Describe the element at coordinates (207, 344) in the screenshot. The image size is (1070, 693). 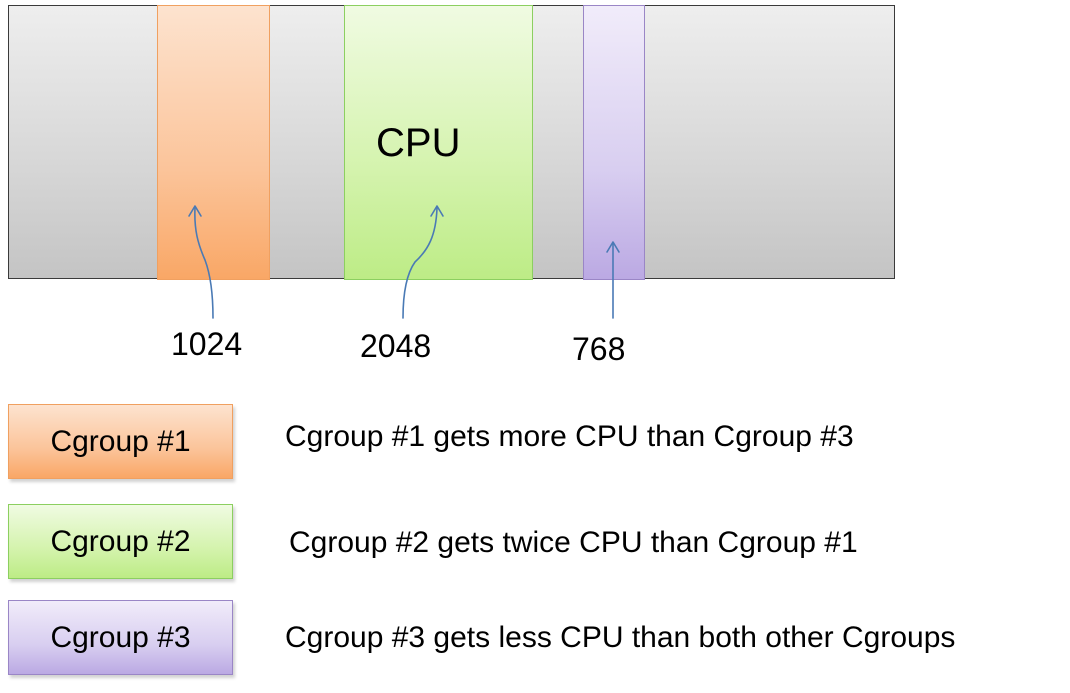
I see `cgroup-1-value-label: 1024` at that location.